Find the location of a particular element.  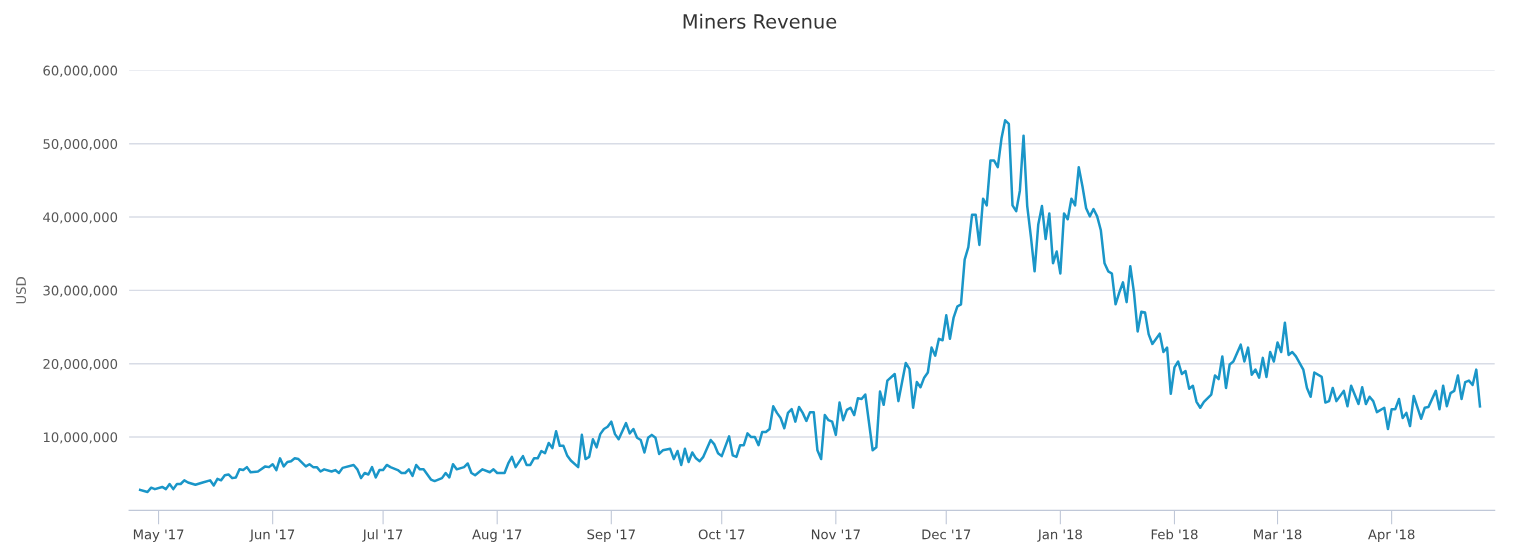

y-tick-label: 30,000,000 is located at coordinates (80, 291).